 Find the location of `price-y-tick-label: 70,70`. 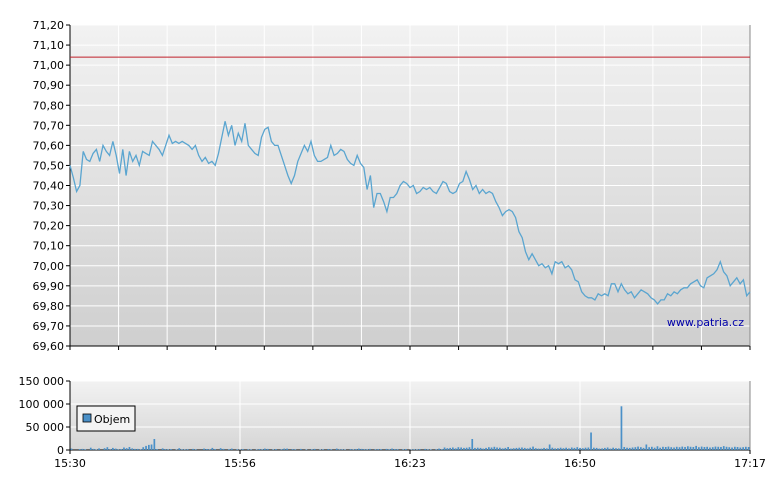

price-y-tick-label: 70,70 is located at coordinates (49, 125).